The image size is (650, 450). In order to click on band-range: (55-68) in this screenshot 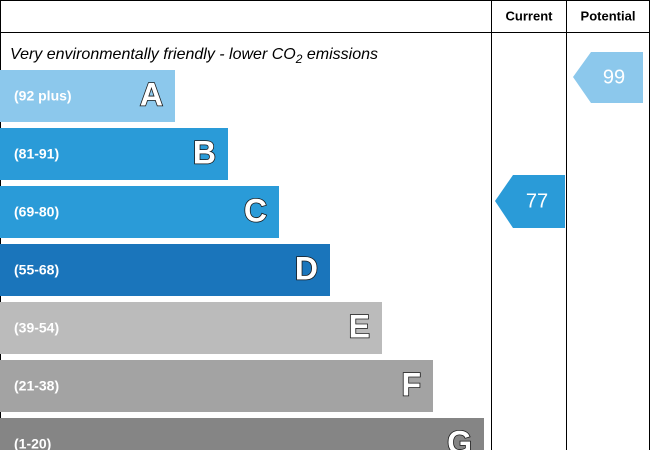, I will do `click(36, 270)`.